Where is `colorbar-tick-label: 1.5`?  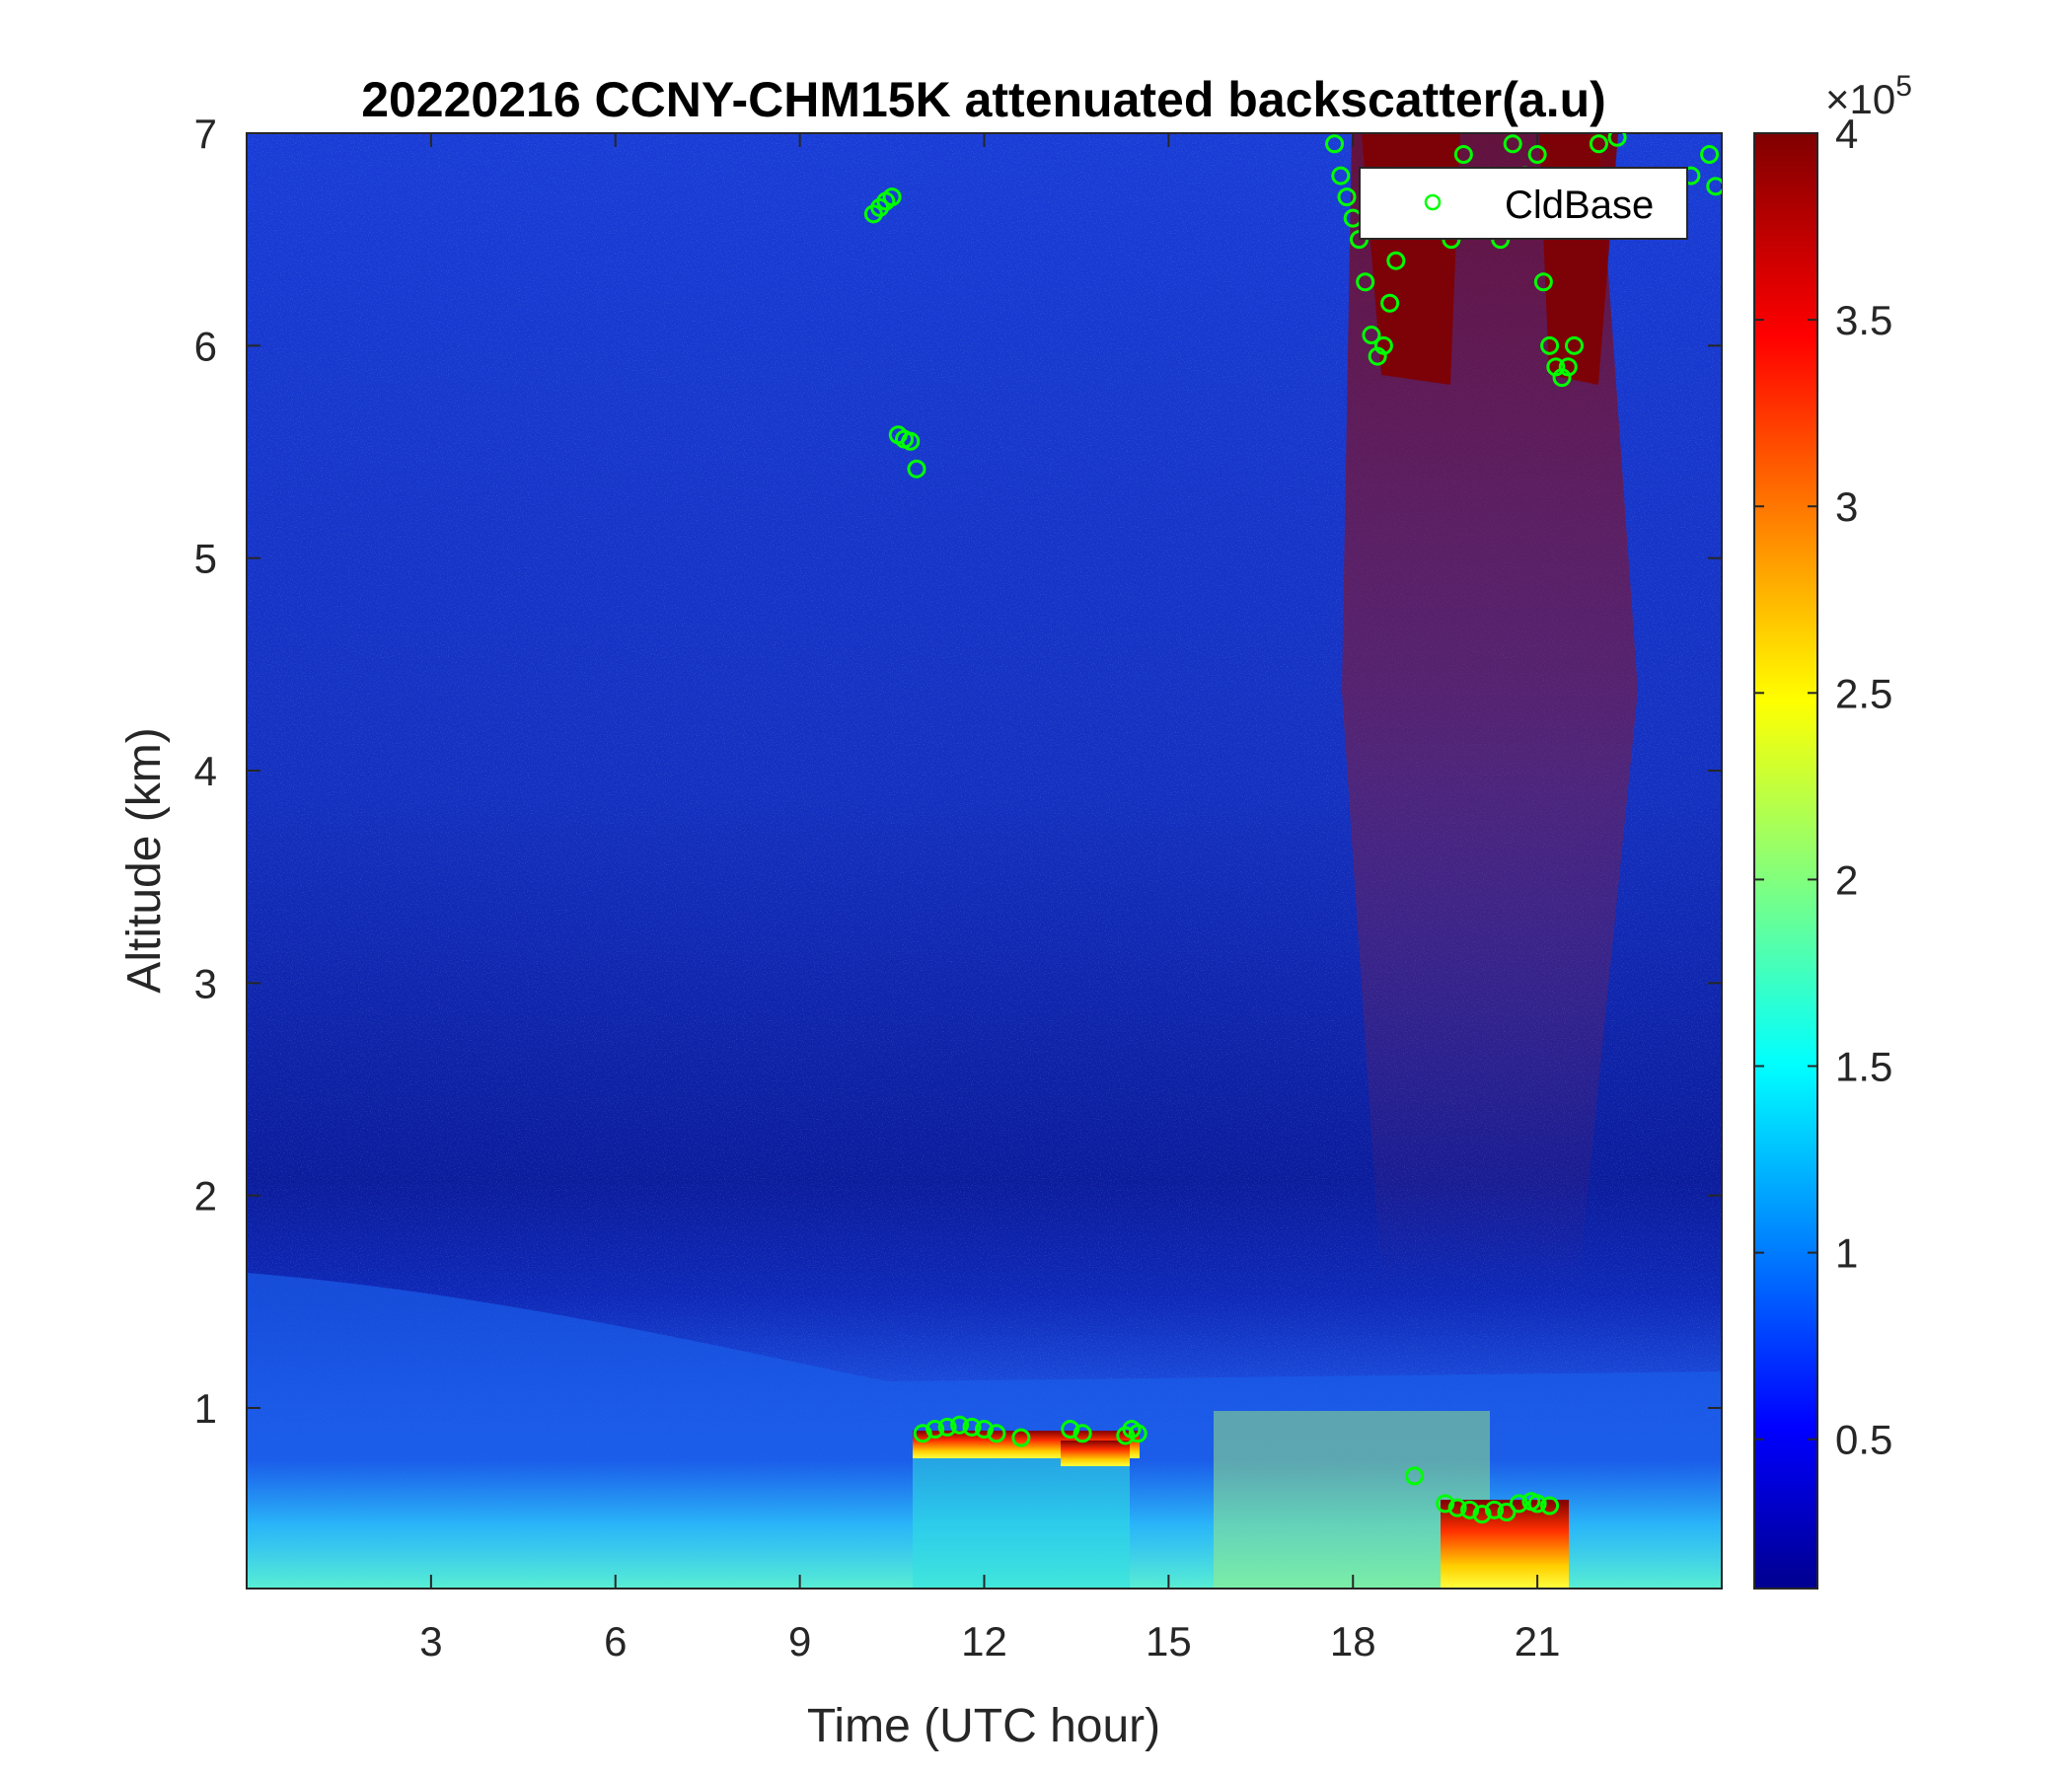 colorbar-tick-label: 1.5 is located at coordinates (1864, 1067).